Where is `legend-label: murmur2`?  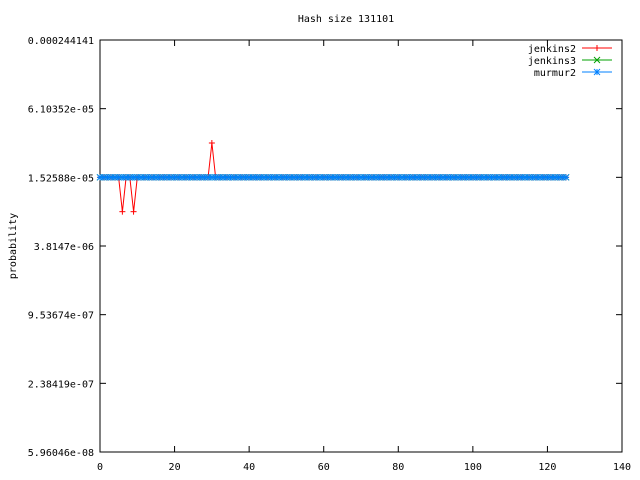 legend-label: murmur2 is located at coordinates (555, 73).